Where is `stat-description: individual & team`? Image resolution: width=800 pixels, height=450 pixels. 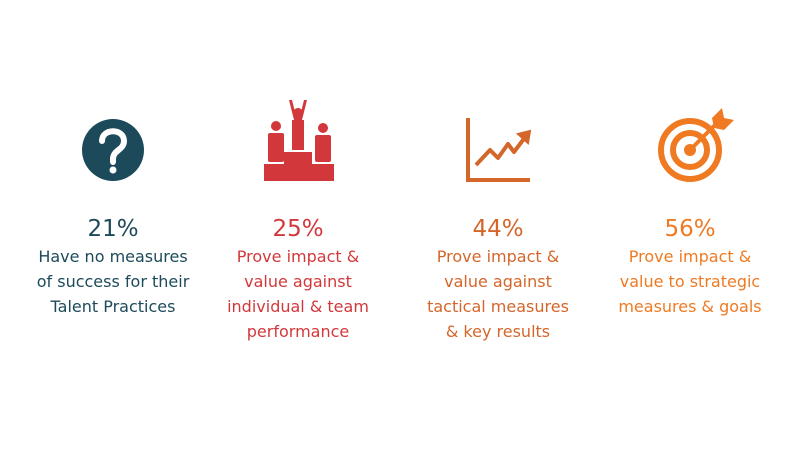
stat-description: individual & team is located at coordinates (298, 306).